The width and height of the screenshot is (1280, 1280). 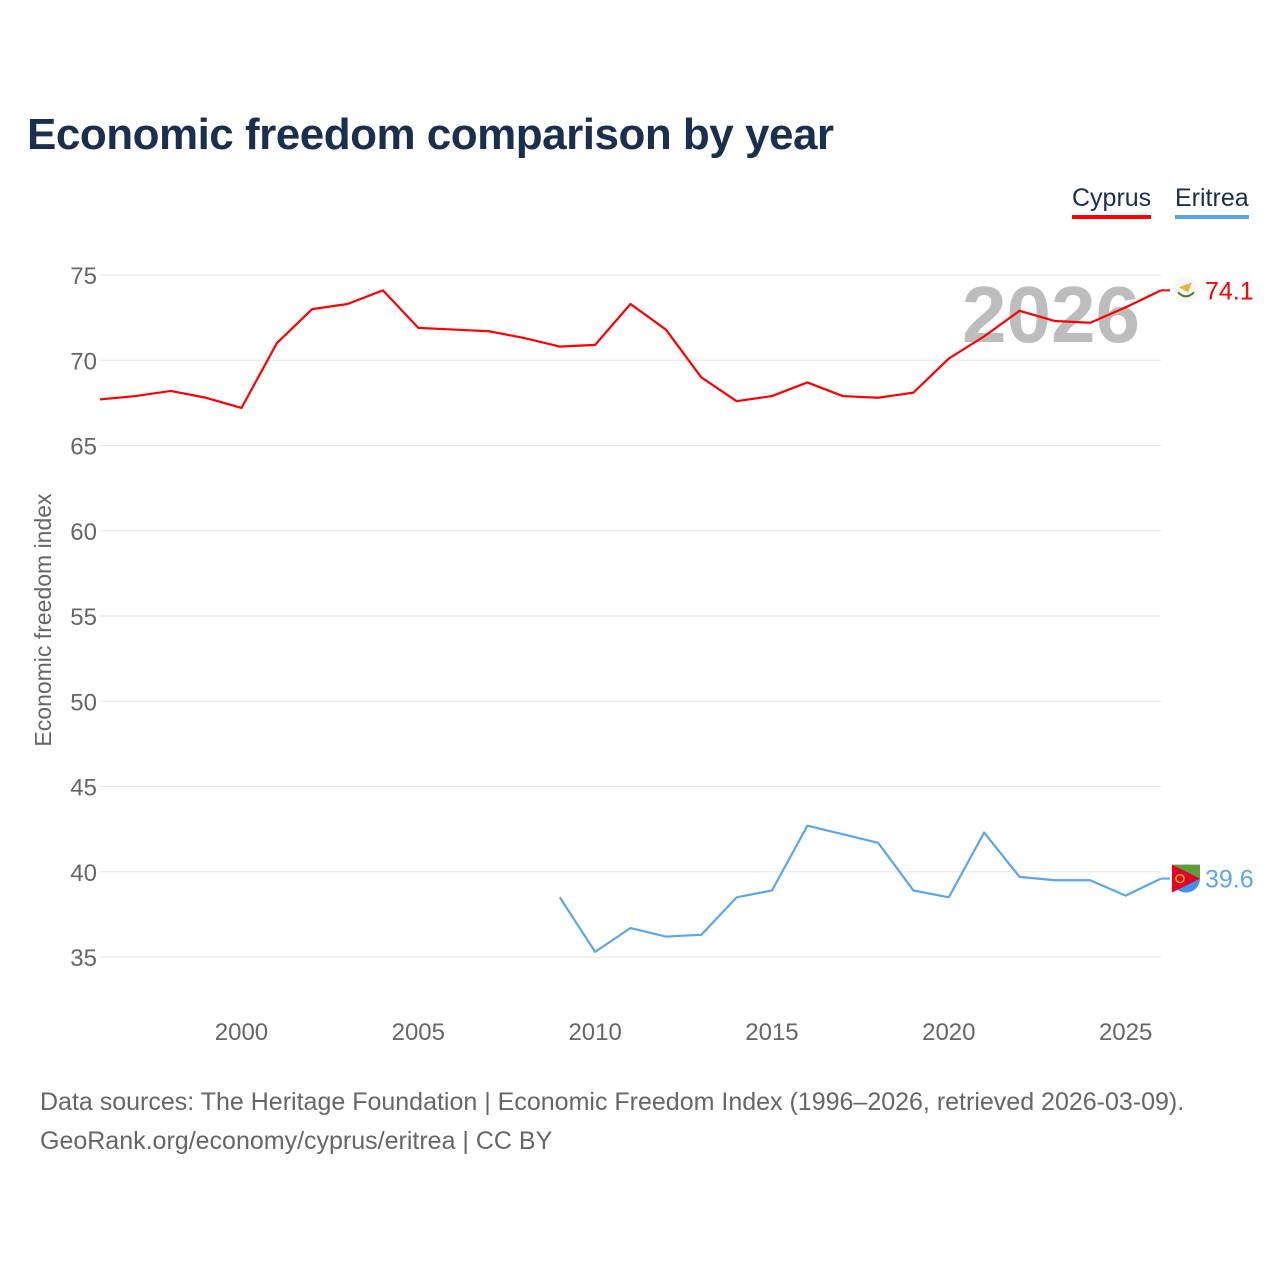 I want to click on x-tick-label: 2025, so click(x=1125, y=1032).